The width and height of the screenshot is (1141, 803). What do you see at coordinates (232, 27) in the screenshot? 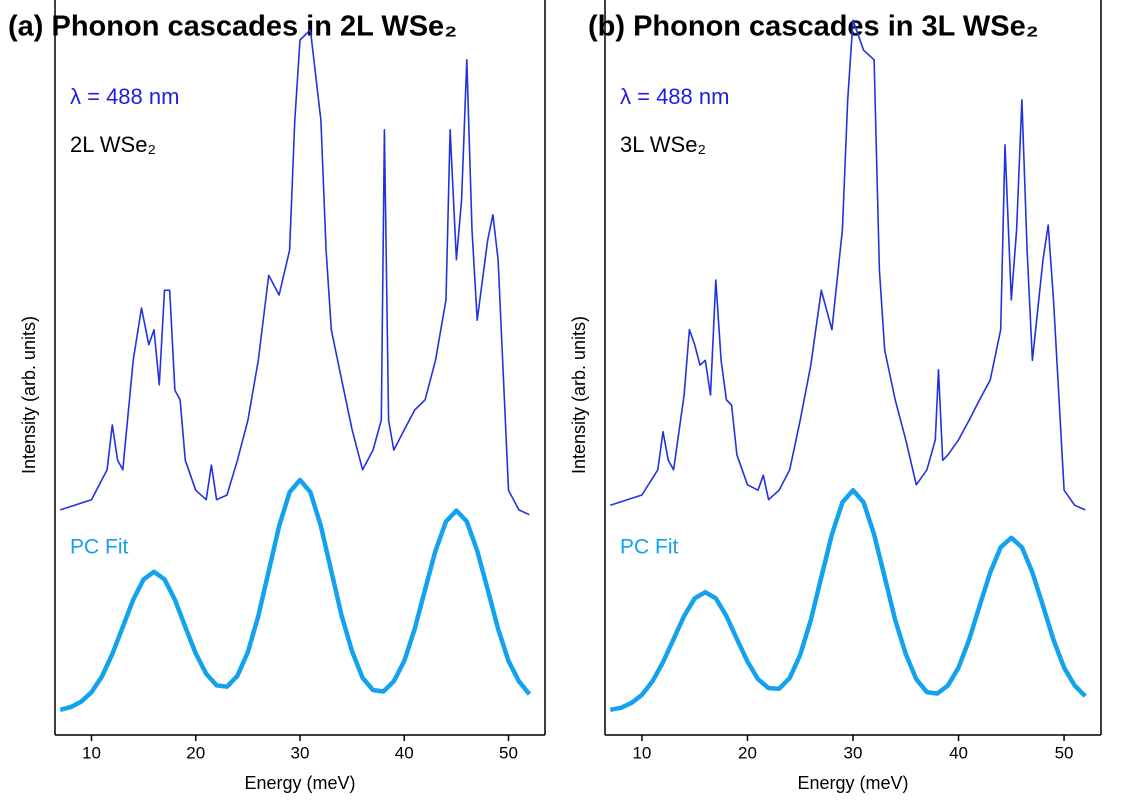
I see `panel-title: (a) Phonon cascades in 2L WSe₂` at bounding box center [232, 27].